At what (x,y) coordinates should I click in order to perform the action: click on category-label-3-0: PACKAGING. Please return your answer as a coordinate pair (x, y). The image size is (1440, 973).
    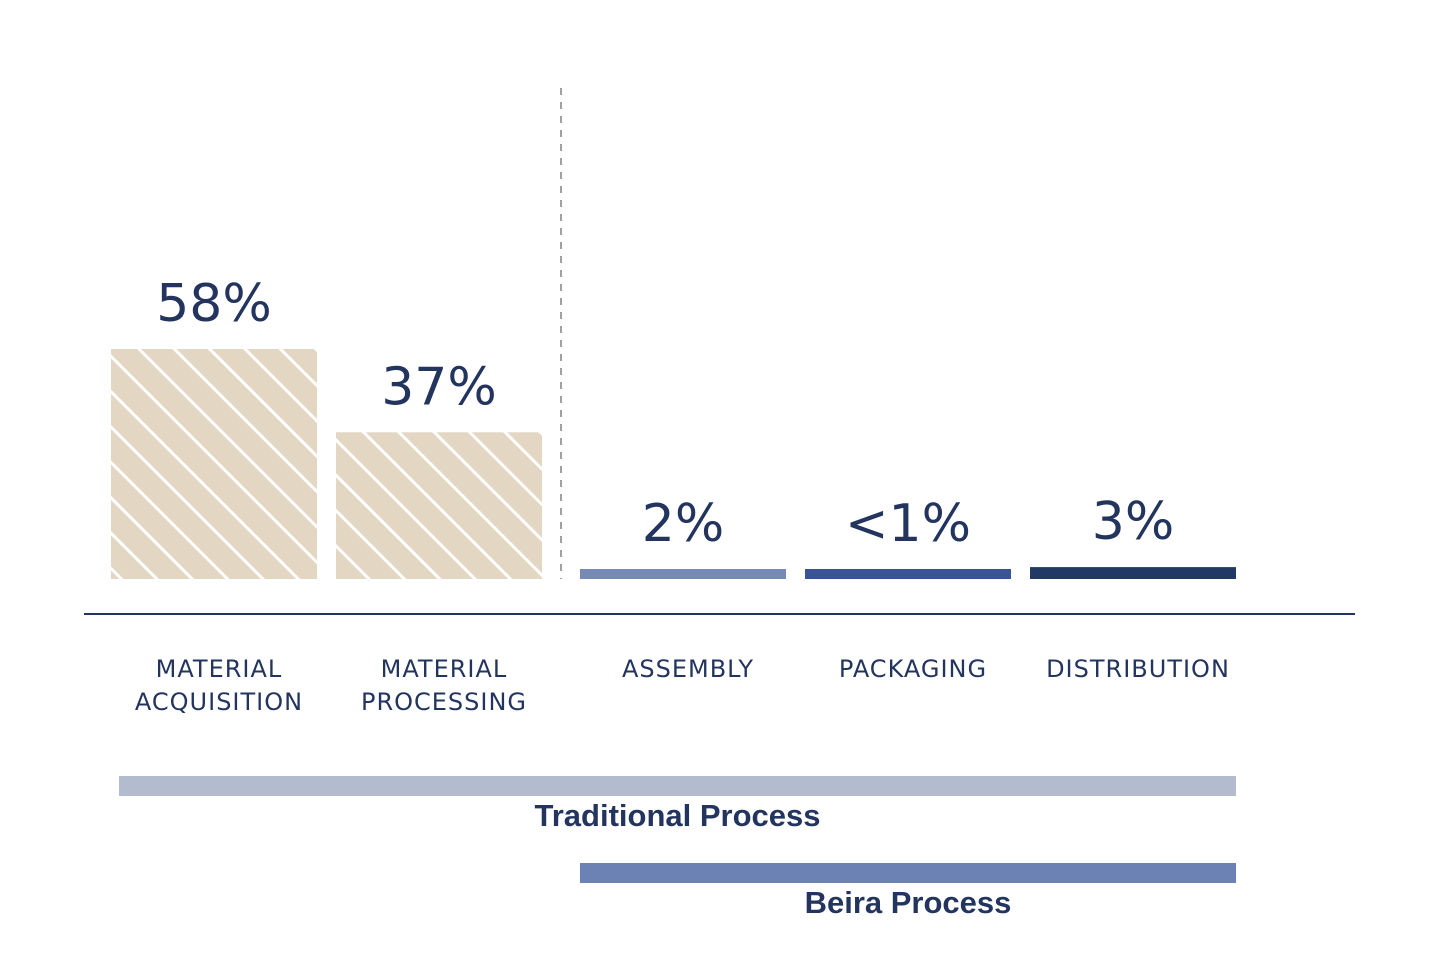
    Looking at the image, I should click on (913, 669).